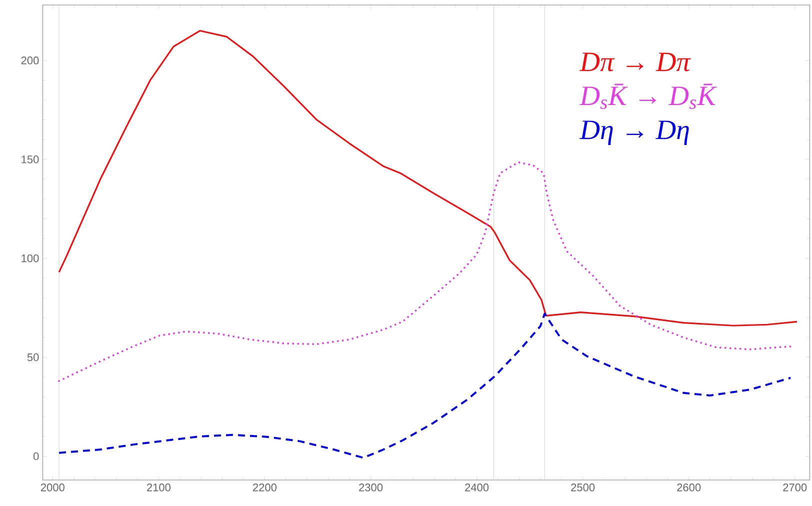 The image size is (812, 506). I want to click on y-tick-label: 200, so click(30, 60).